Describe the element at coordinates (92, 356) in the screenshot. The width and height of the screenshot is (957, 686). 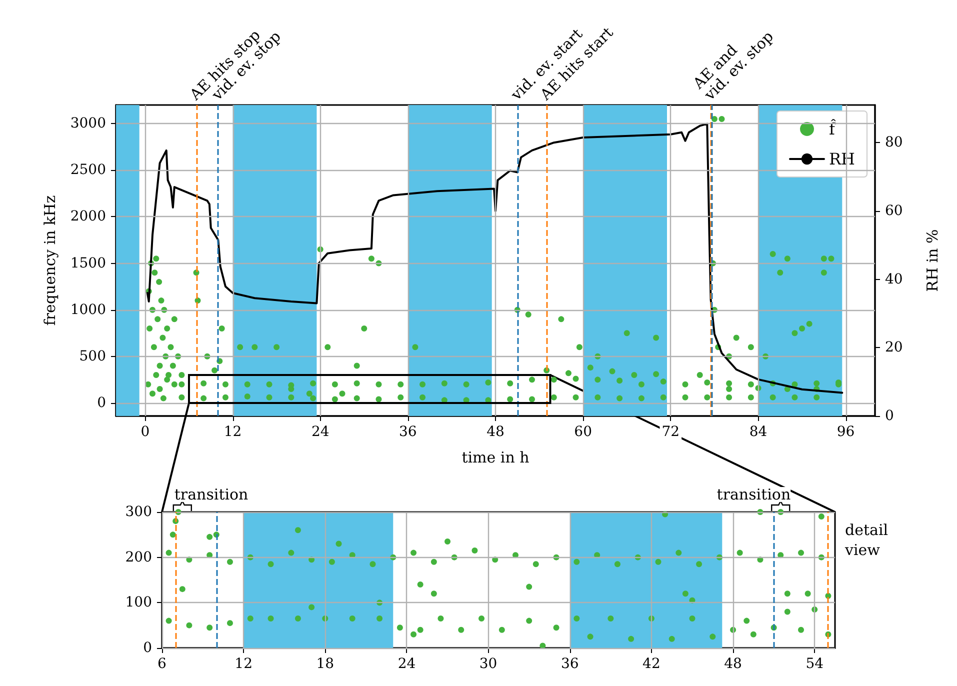
I see `y-tick-label: 500` at that location.